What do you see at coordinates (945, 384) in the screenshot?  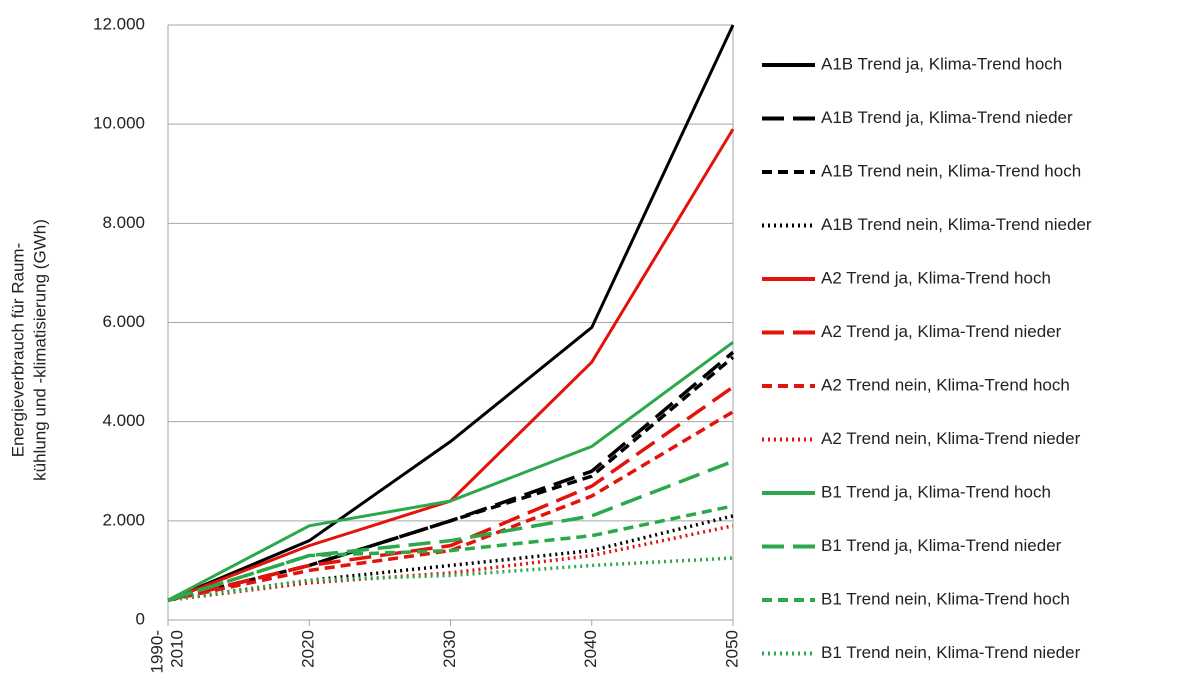 I see `legend-label: A2 Trend nein, Klima-Trend hoch` at bounding box center [945, 384].